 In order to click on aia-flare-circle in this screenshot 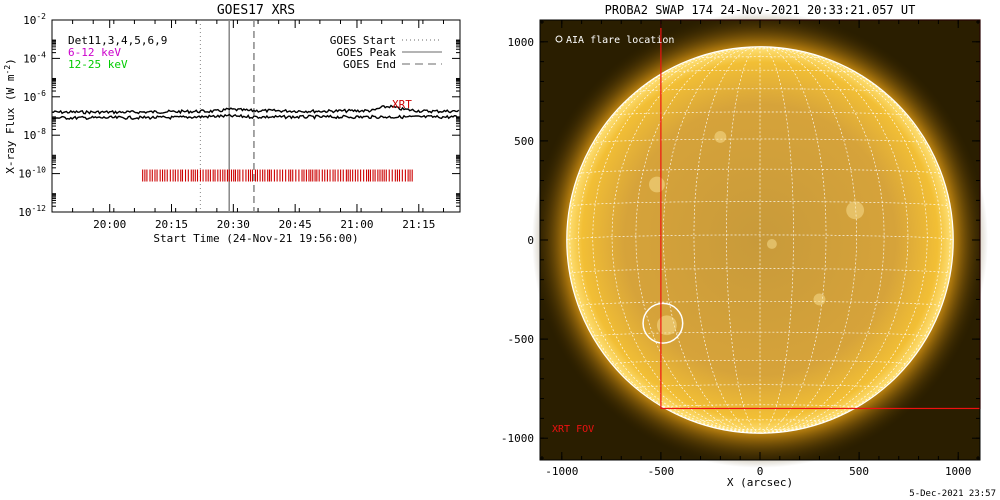, I will do `click(663, 323)`.